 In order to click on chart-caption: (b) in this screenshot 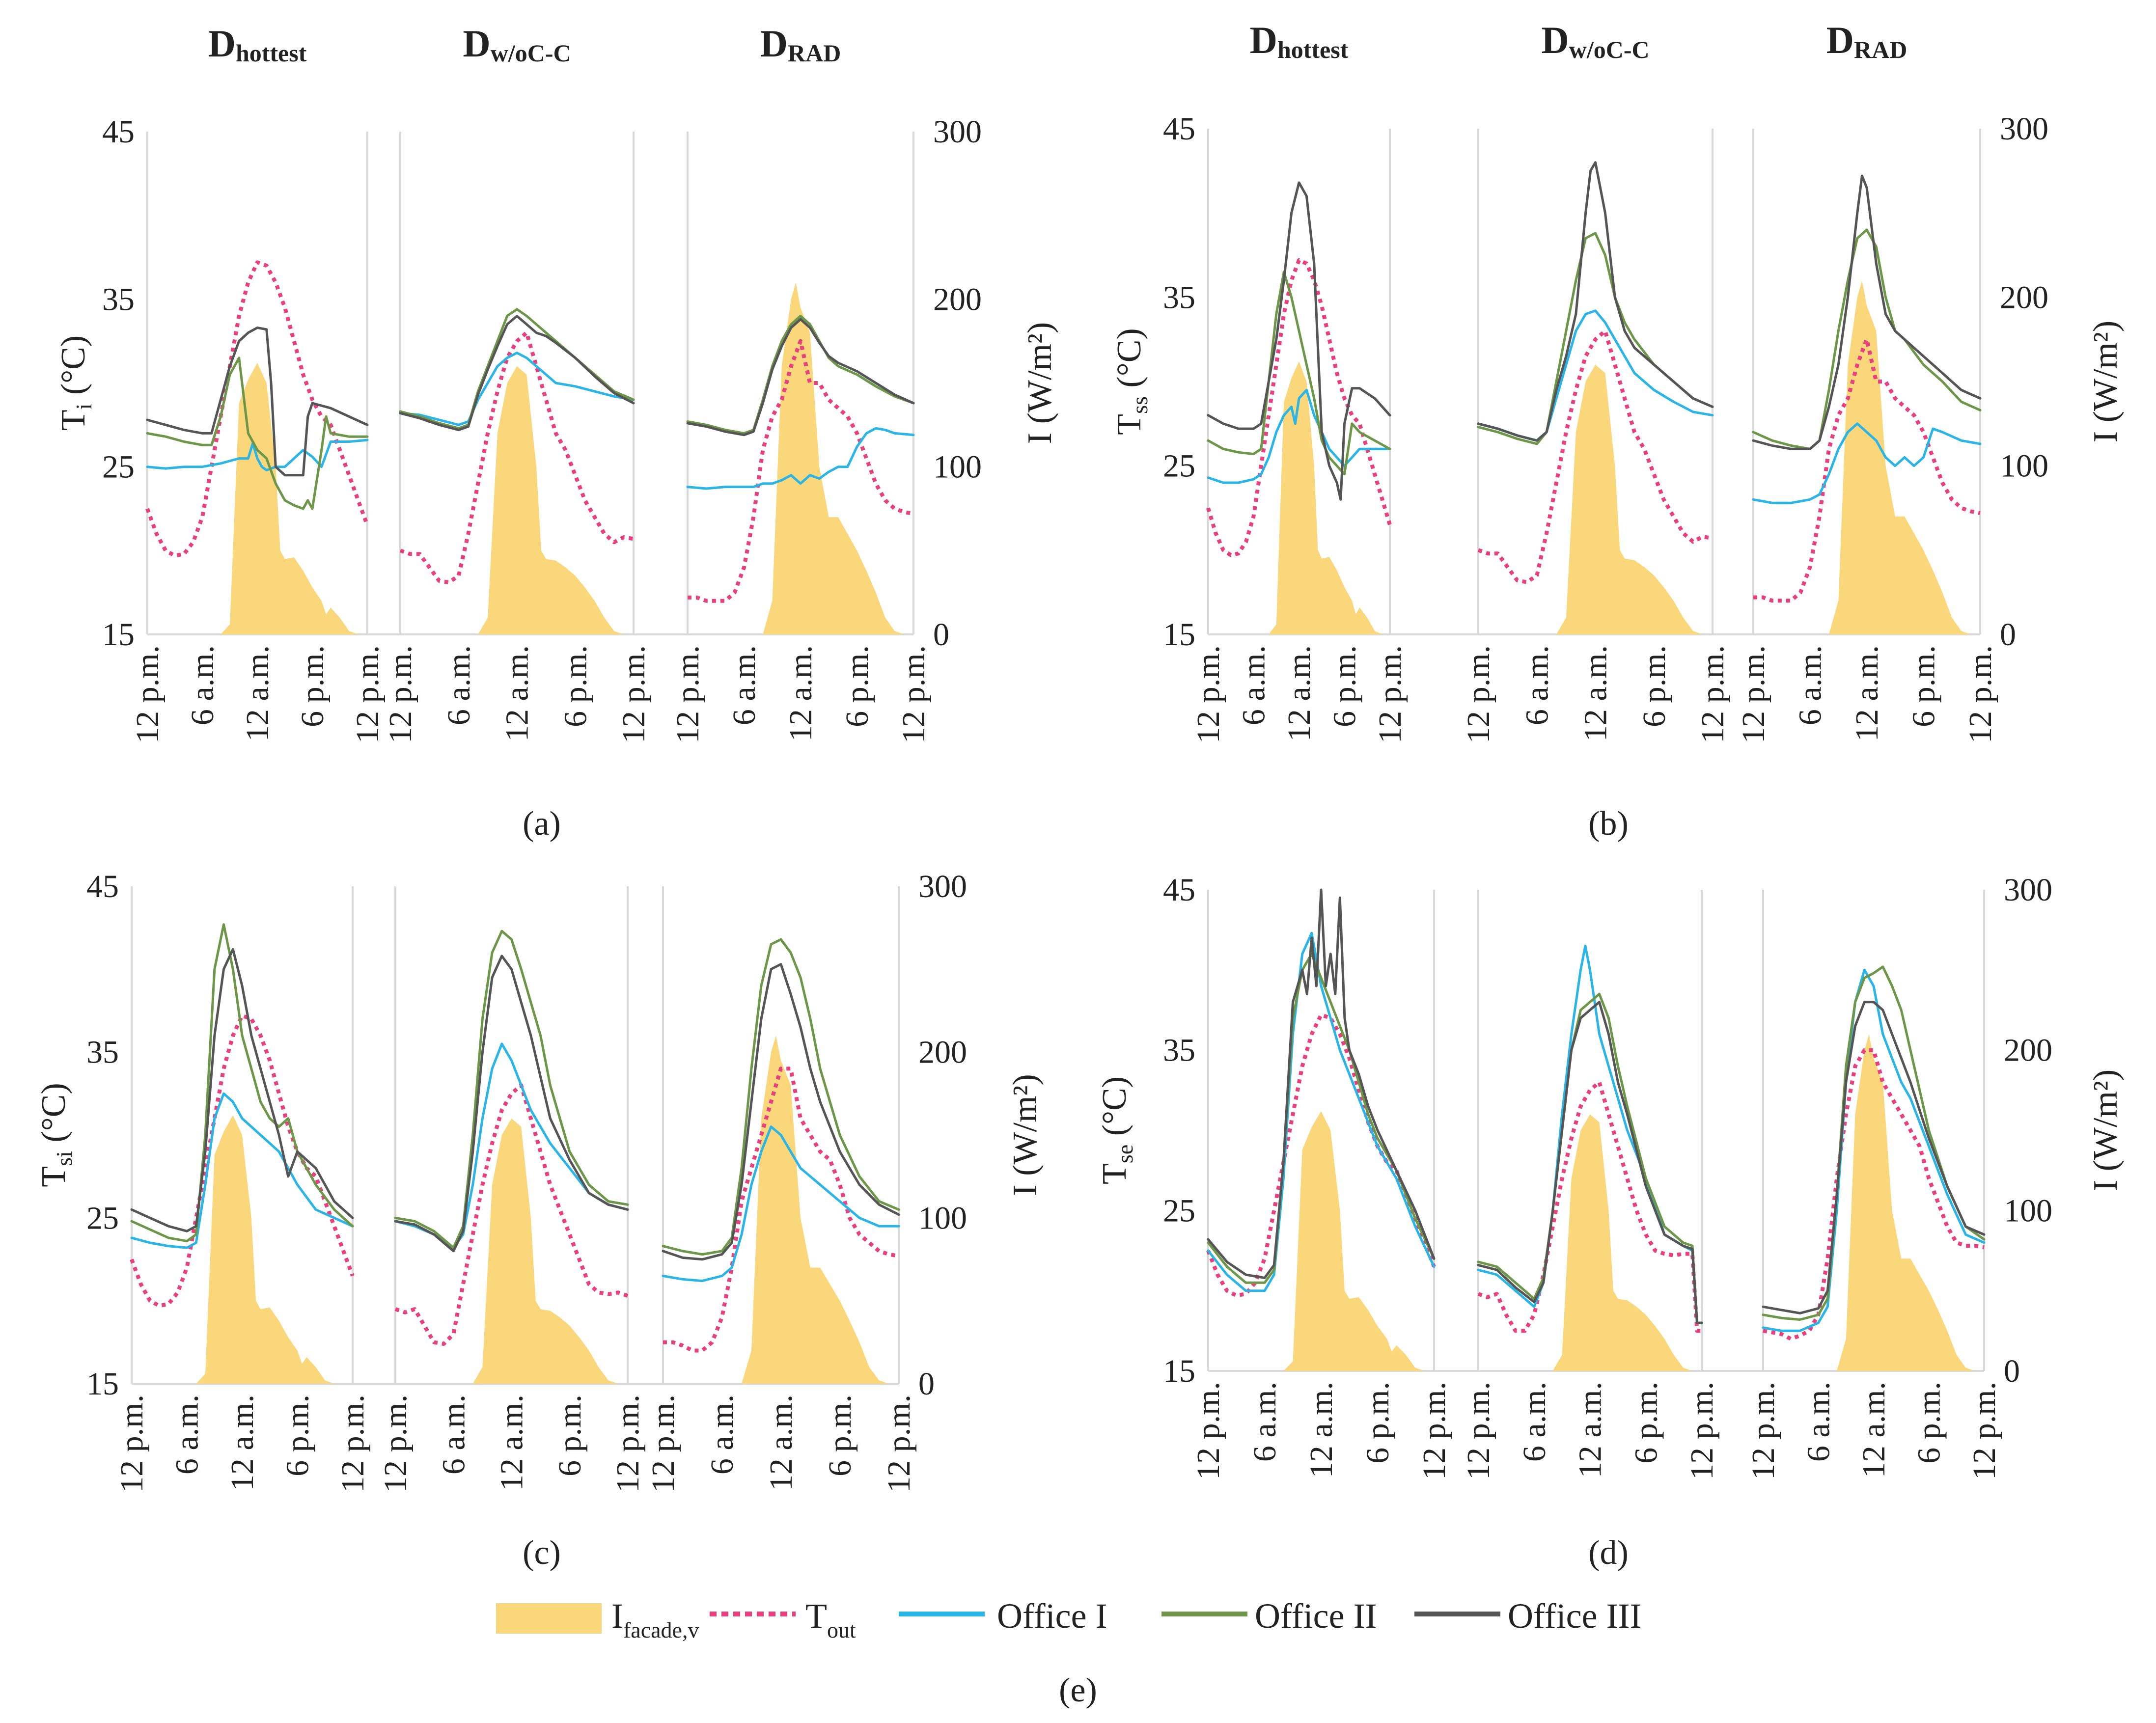, I will do `click(1608, 824)`.